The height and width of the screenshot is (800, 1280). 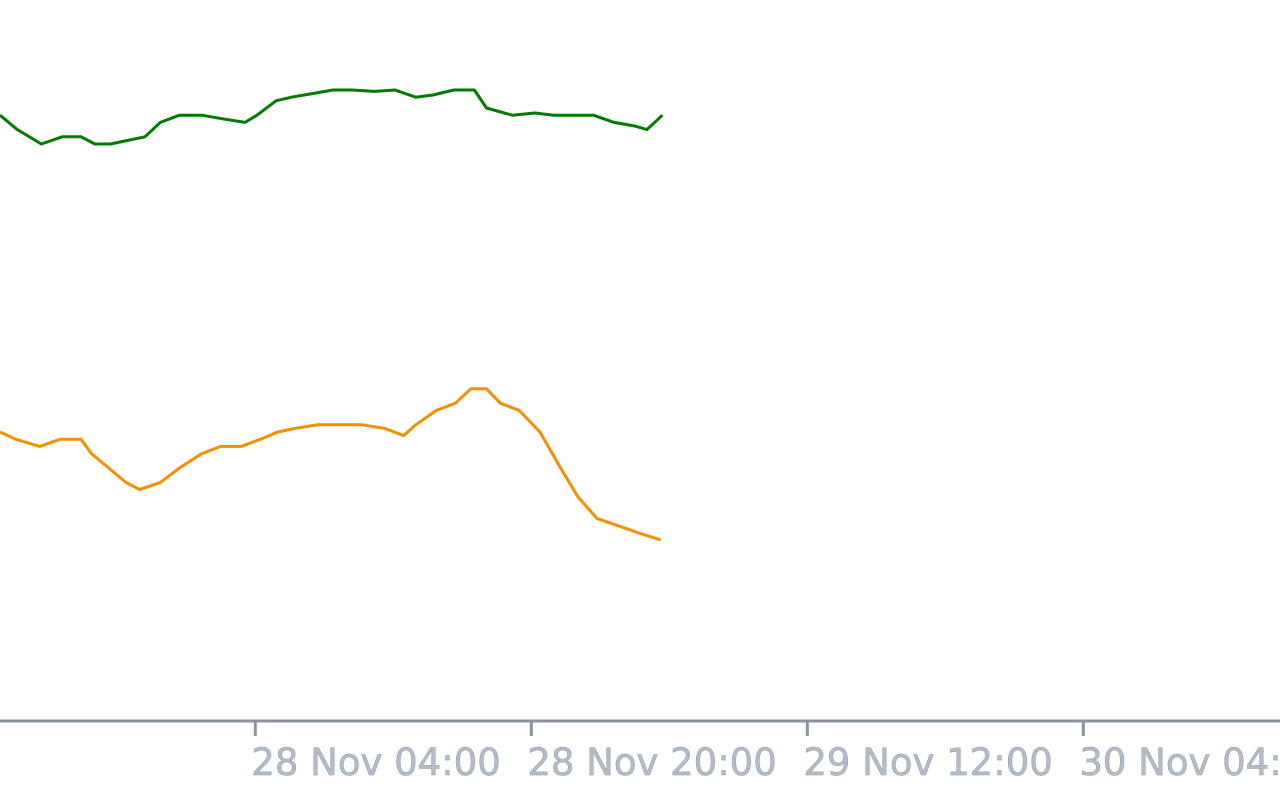 What do you see at coordinates (1179, 762) in the screenshot?
I see `x-tick-label: 30 Nov 04:00` at bounding box center [1179, 762].